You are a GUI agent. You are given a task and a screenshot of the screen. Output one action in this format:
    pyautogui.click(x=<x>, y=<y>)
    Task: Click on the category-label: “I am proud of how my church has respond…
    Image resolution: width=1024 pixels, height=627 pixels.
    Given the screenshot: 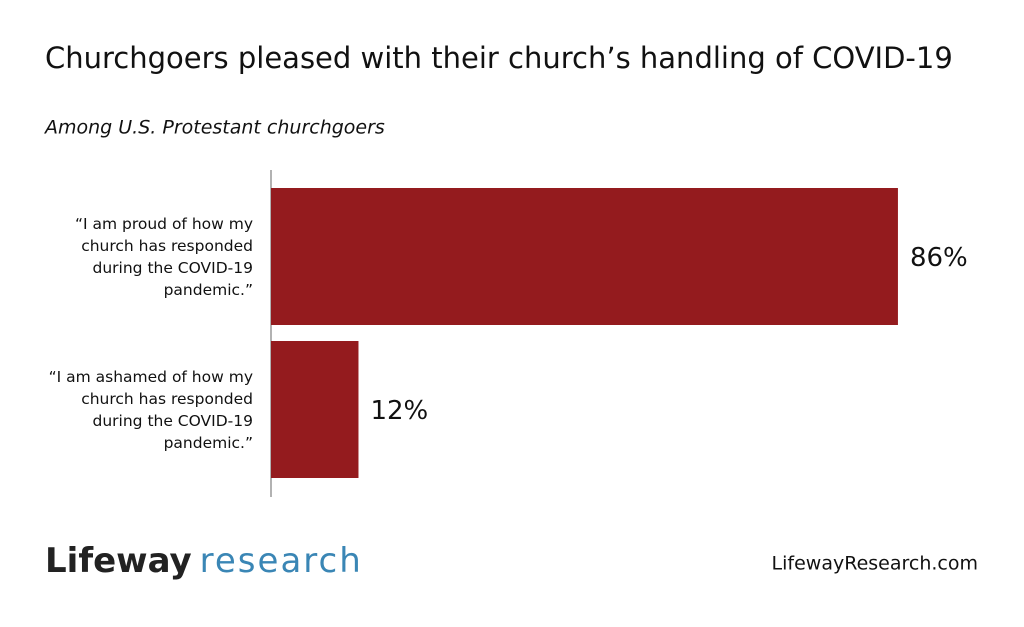 What is the action you would take?
    pyautogui.click(x=163, y=256)
    